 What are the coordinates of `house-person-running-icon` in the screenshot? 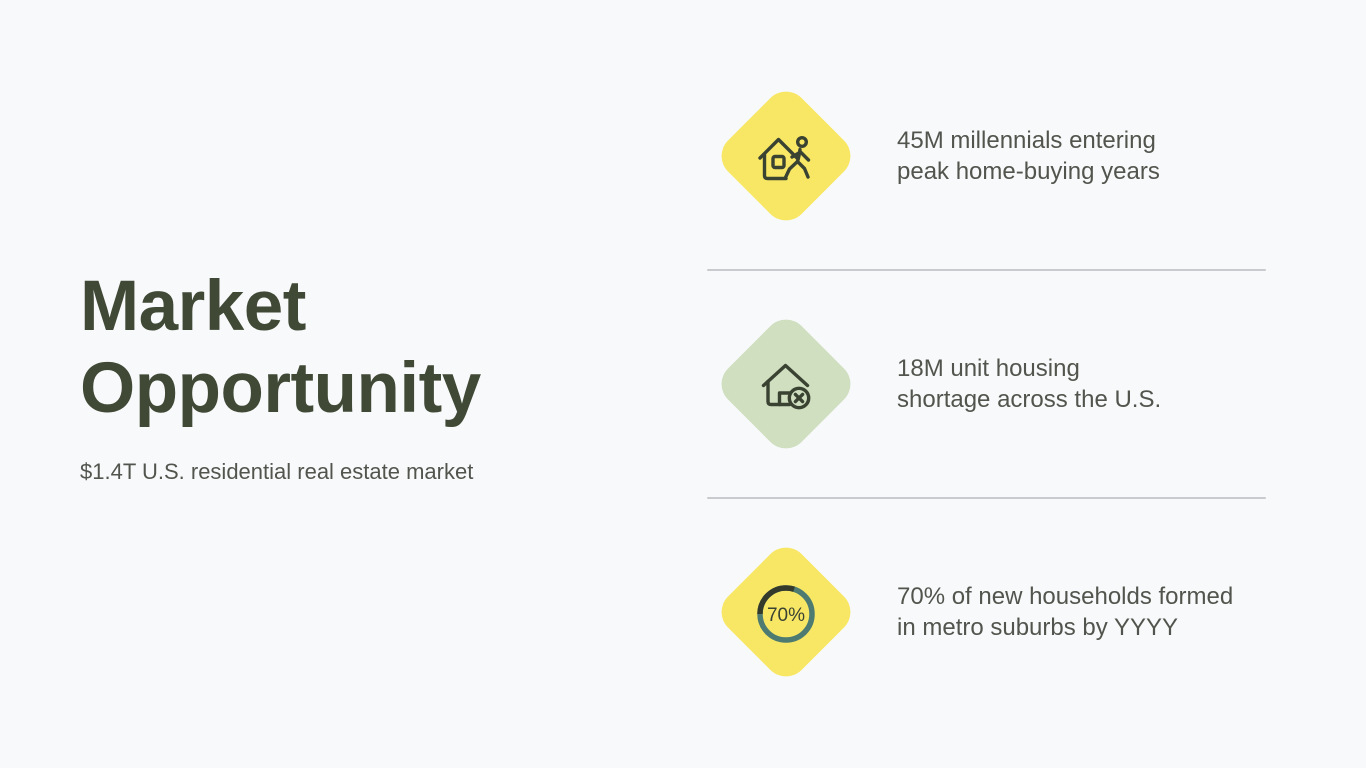 It's located at (784, 158).